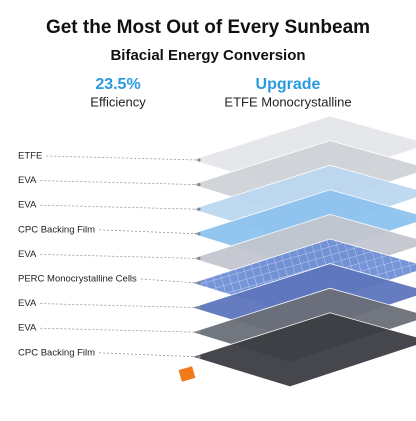 This screenshot has height=421, width=416. What do you see at coordinates (207, 55) in the screenshot?
I see `subtitle: Bifacial Energy Conversion` at bounding box center [207, 55].